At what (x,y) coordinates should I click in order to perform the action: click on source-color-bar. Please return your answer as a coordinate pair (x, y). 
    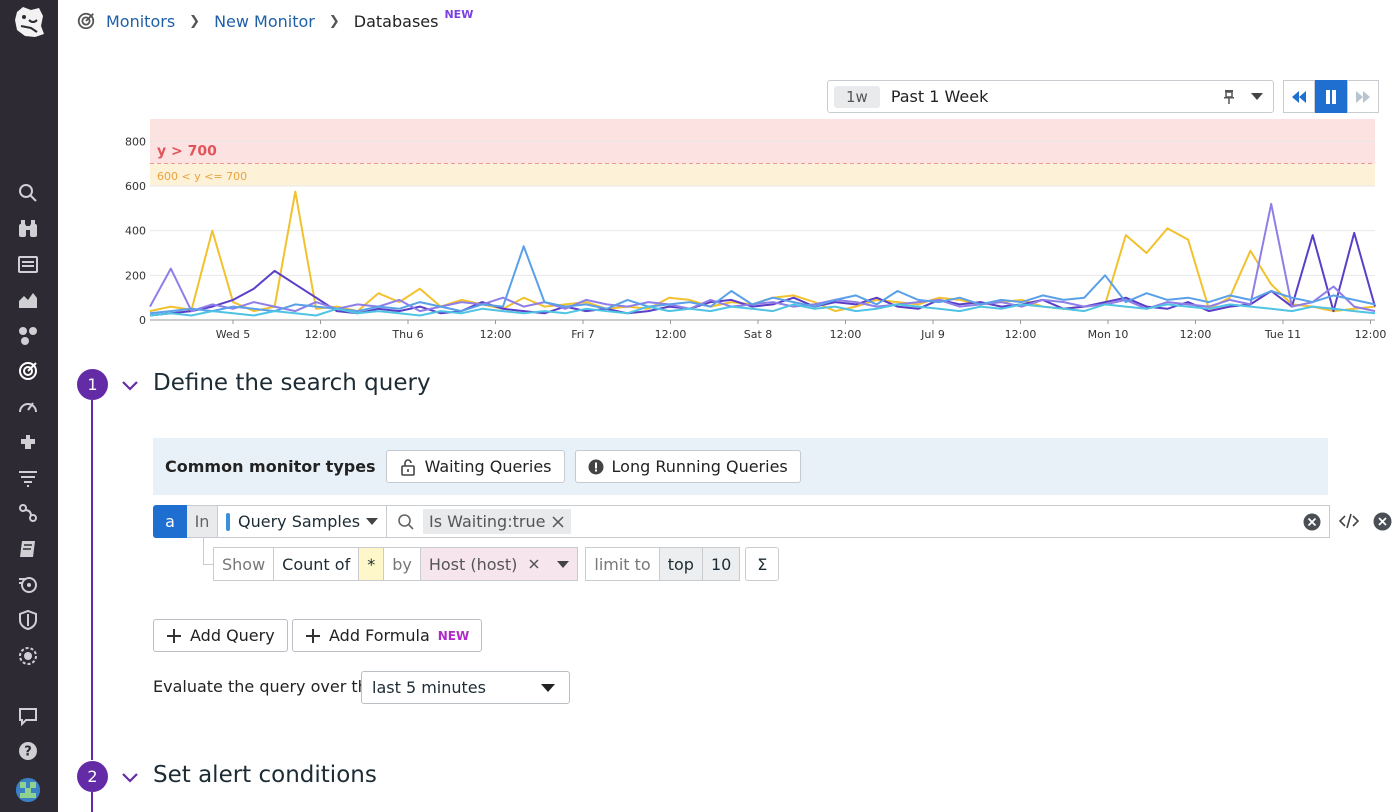
    Looking at the image, I should click on (228, 521).